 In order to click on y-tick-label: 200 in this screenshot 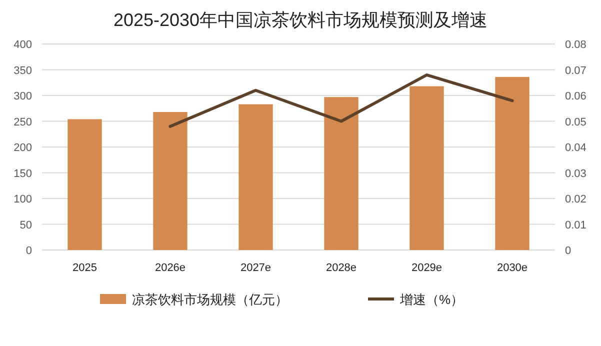, I will do `click(23, 148)`.